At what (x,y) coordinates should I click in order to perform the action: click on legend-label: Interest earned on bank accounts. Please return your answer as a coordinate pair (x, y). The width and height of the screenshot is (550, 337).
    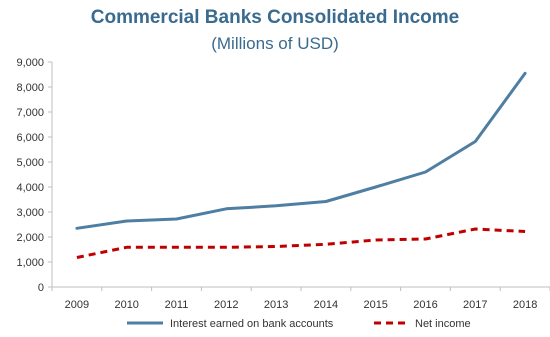
    Looking at the image, I should click on (252, 324).